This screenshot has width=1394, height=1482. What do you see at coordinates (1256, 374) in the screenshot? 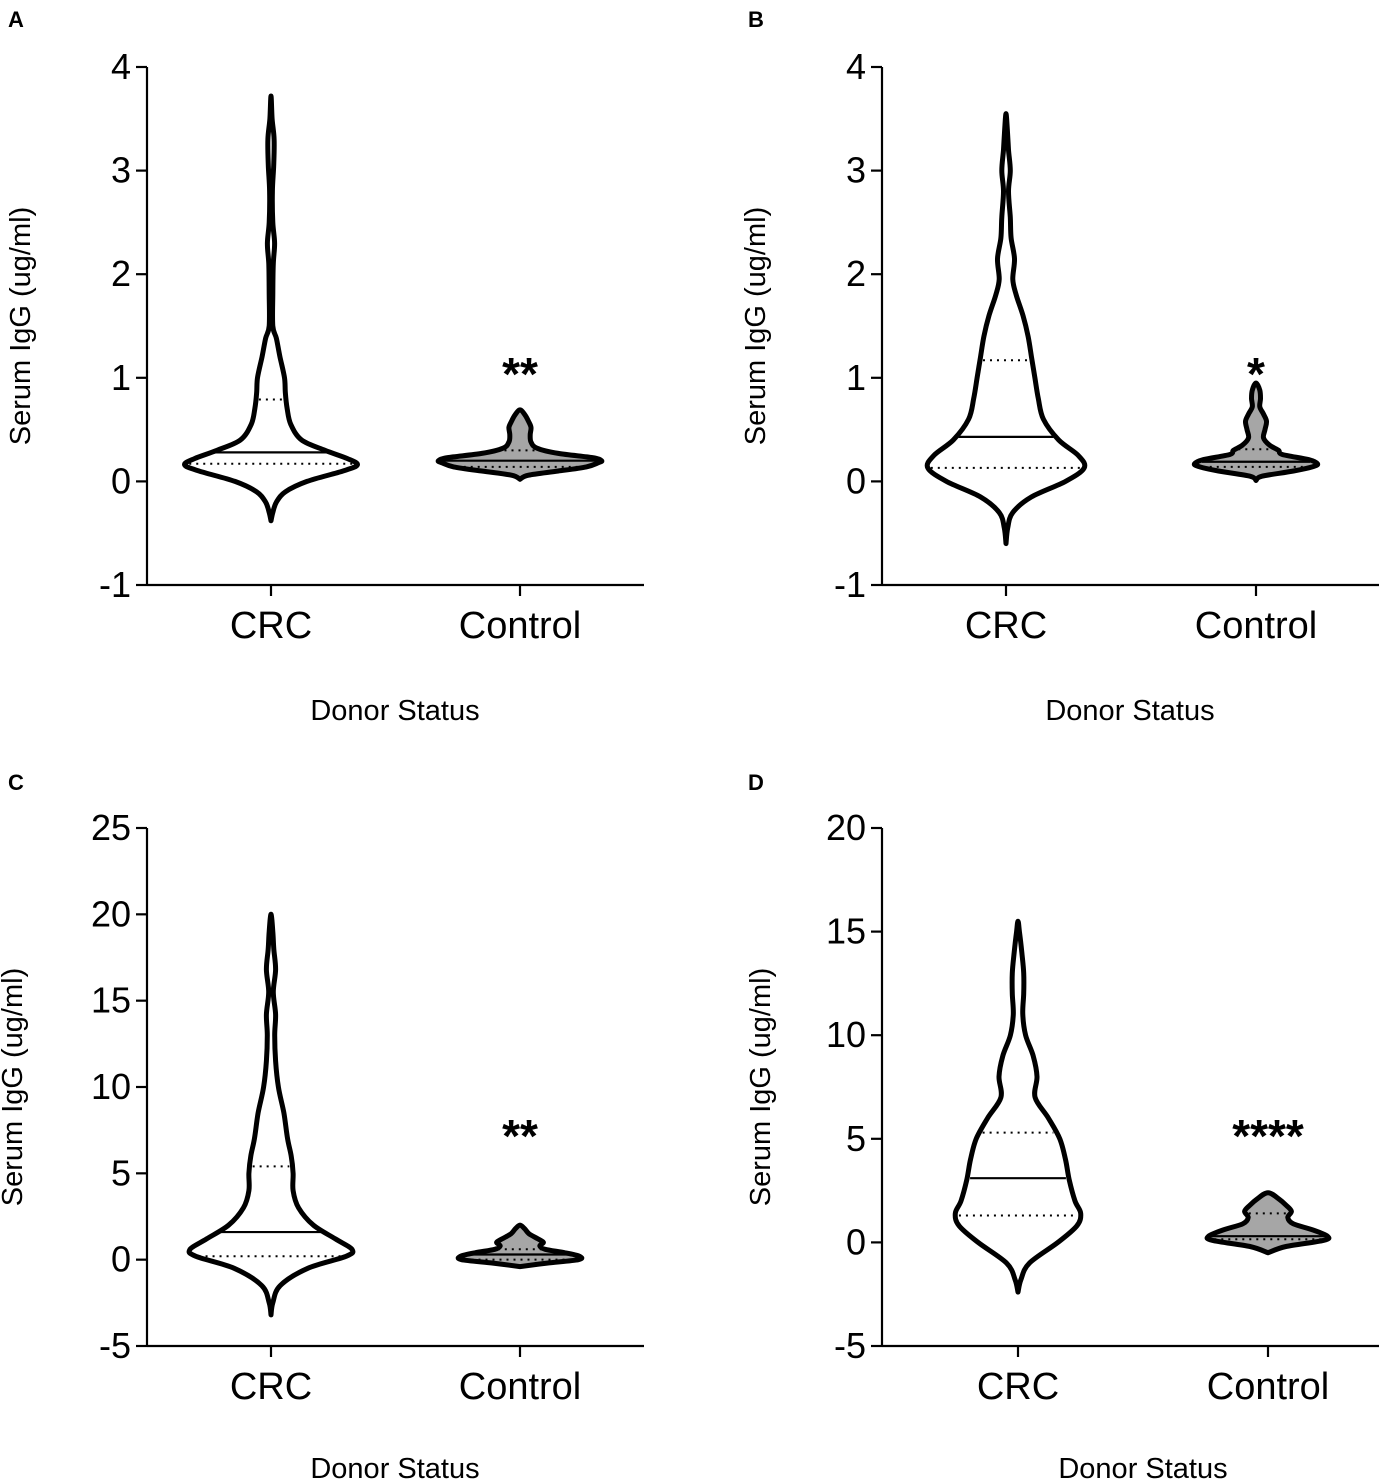
I see `significance-marker: *` at bounding box center [1256, 374].